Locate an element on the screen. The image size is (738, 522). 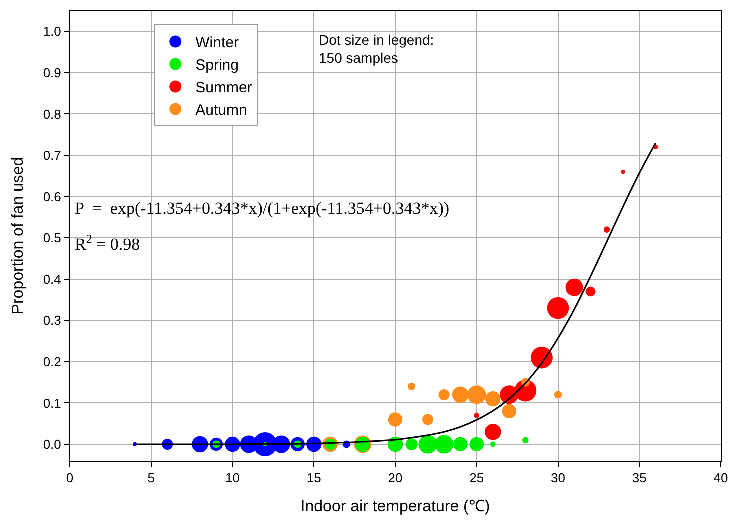
x-tick-label: 10 is located at coordinates (233, 478).